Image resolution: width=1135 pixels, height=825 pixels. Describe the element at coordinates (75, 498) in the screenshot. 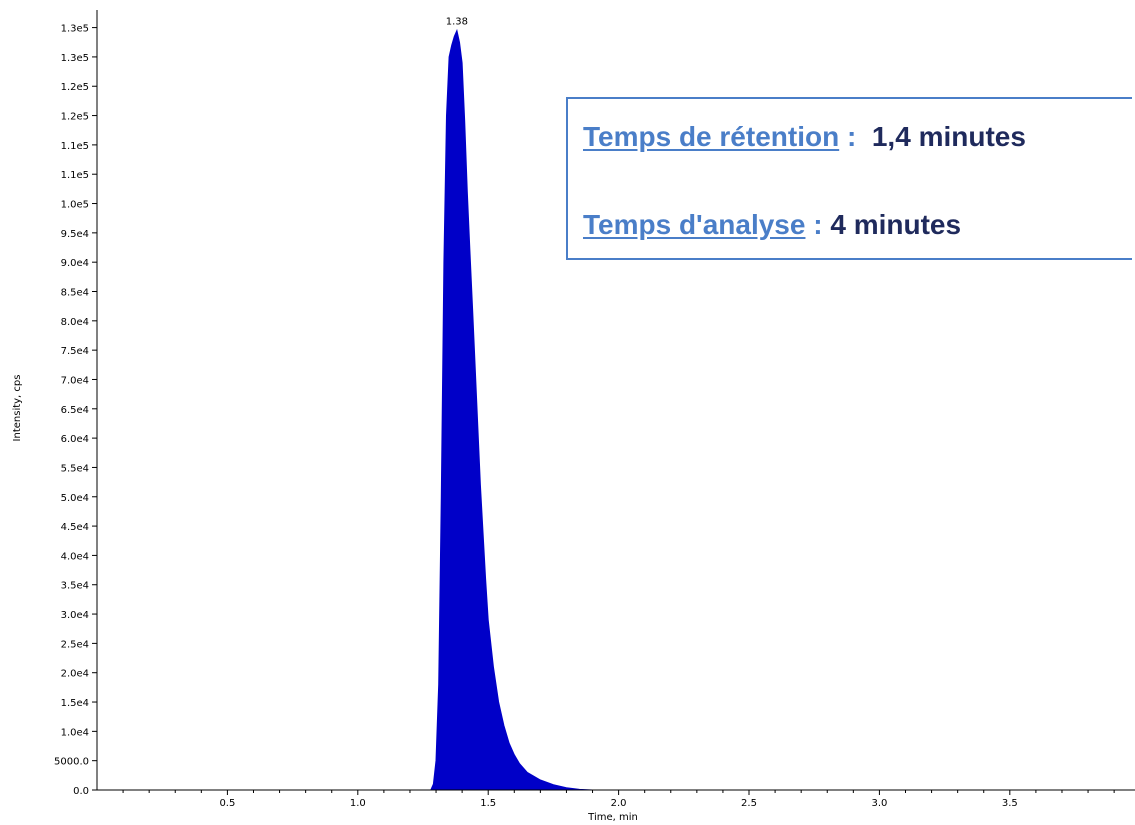

I see `y-tick-label: 5.0e4` at that location.